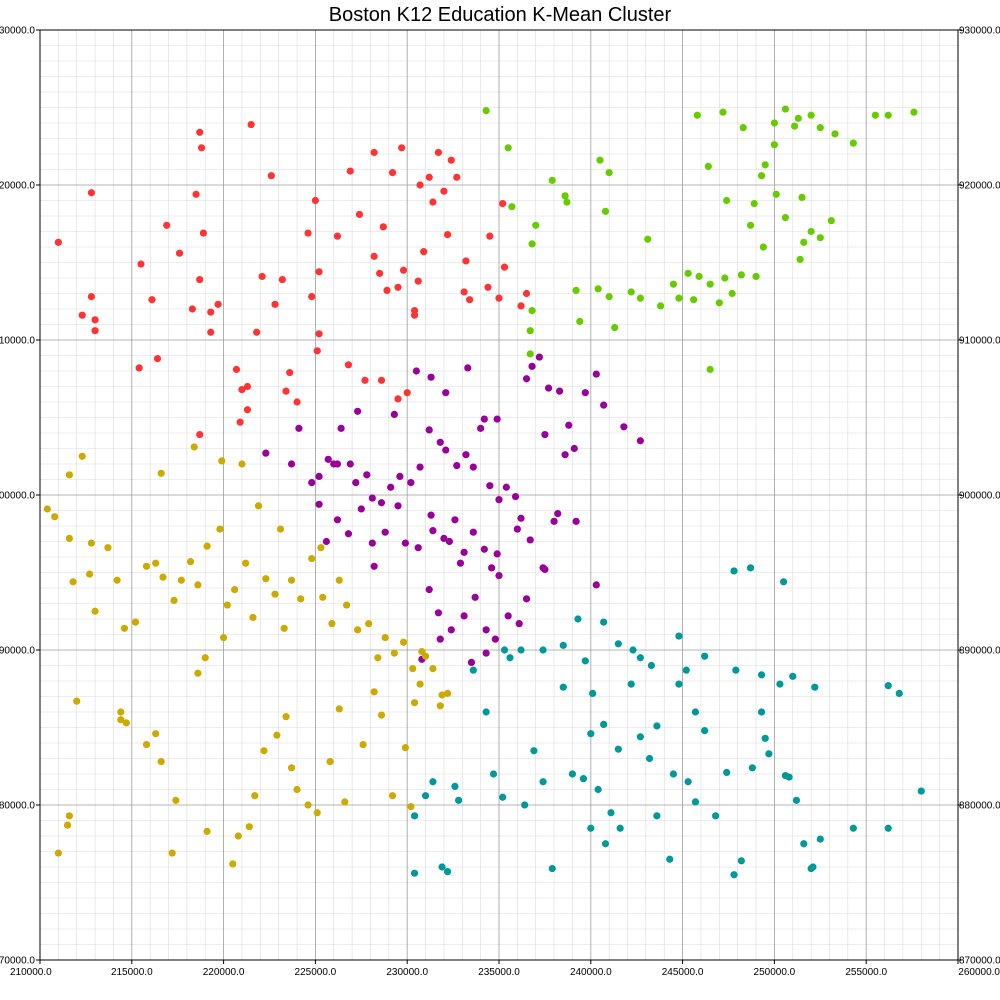 Image resolution: width=1000 pixels, height=1000 pixels. What do you see at coordinates (500, 15) in the screenshot?
I see `chart-title: Boston K12 Education K-Mean Cluster` at bounding box center [500, 15].